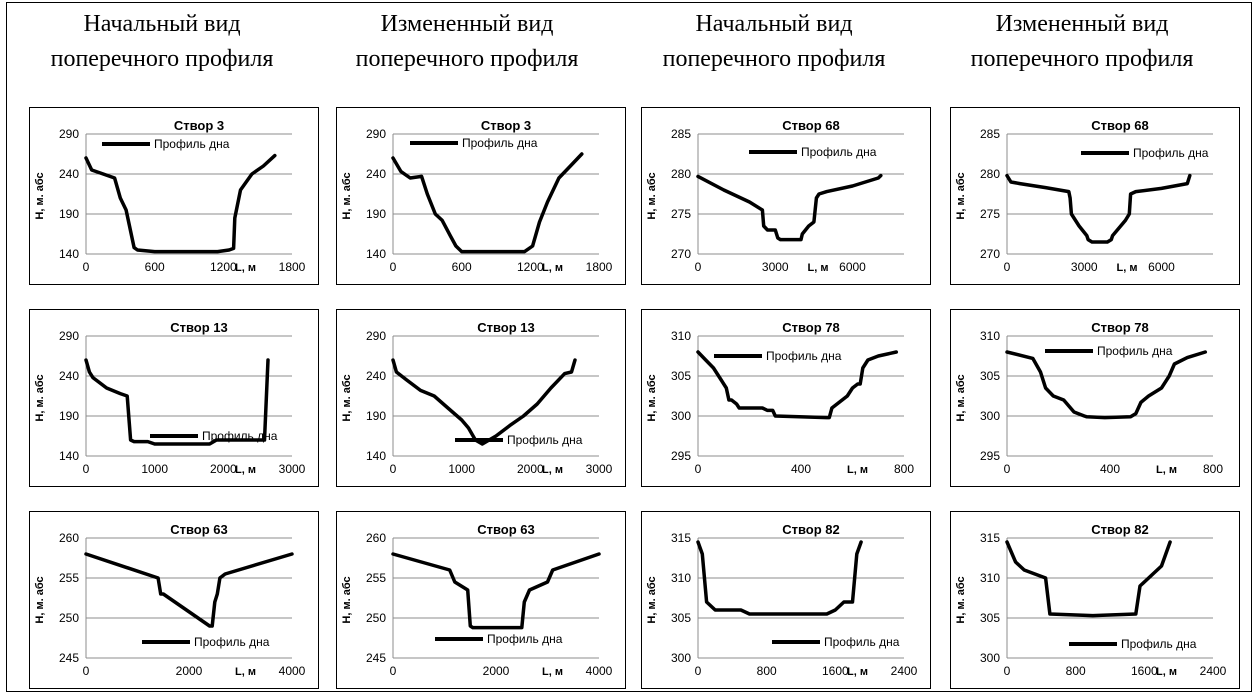 Image resolution: width=1259 pixels, height=695 pixels. What do you see at coordinates (681, 134) in the screenshot?
I see `y-tick-label: 285` at bounding box center [681, 134].